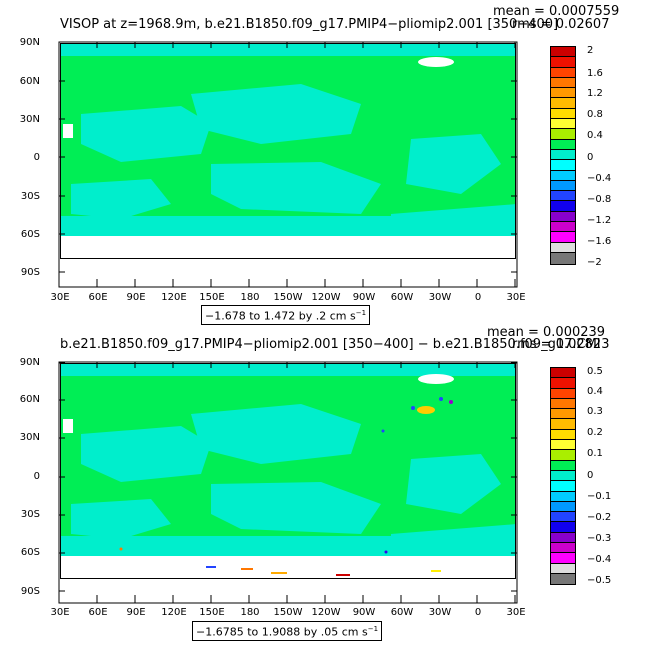 The image size is (647, 647). What do you see at coordinates (174, 612) in the screenshot?
I see `lon-label: 120E` at bounding box center [174, 612].